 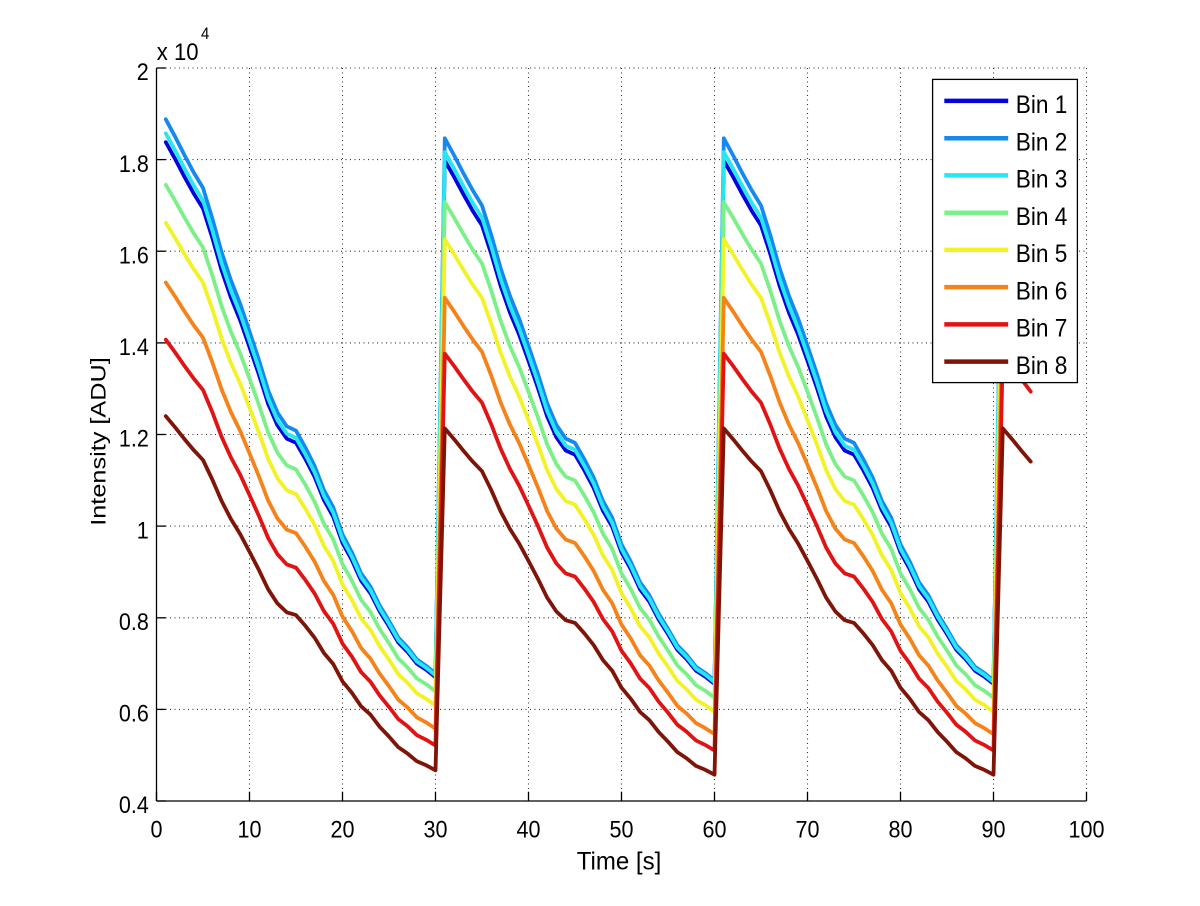 I want to click on svg-text: Bin 5, so click(x=1042, y=254).